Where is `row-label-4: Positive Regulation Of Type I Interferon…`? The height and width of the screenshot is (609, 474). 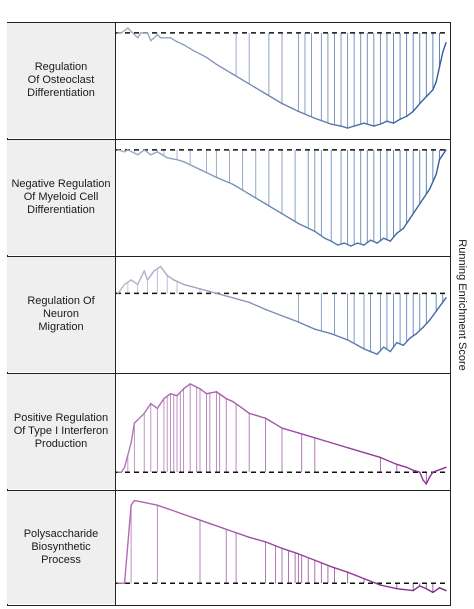
row-label-4: Positive Regulation Of Type I Interferon… is located at coordinates (61, 431).